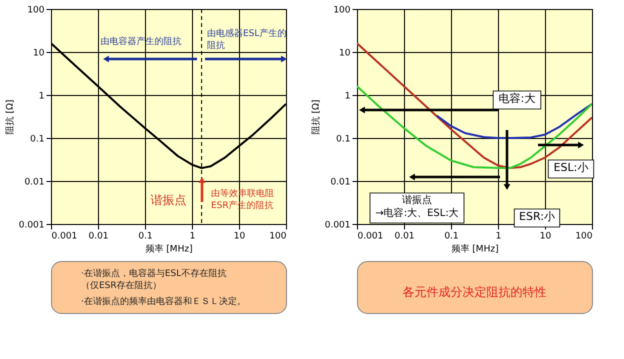 The height and width of the screenshot is (359, 624). Describe the element at coordinates (153, 279) in the screenshot. I see `text: ·在谐振点，电容器与ESL不存在阻抗（仅ESR存在阻抗）` at that location.